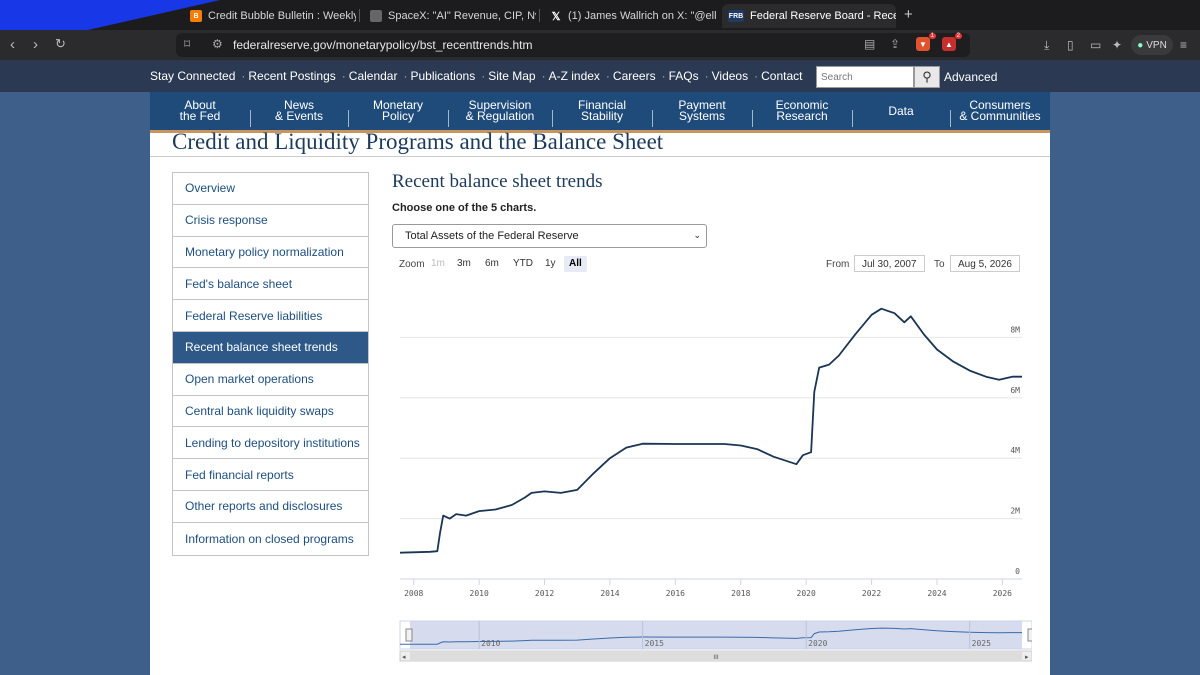  What do you see at coordinates (1015, 329) in the screenshot?
I see `y-tick-label: 8M` at bounding box center [1015, 329].